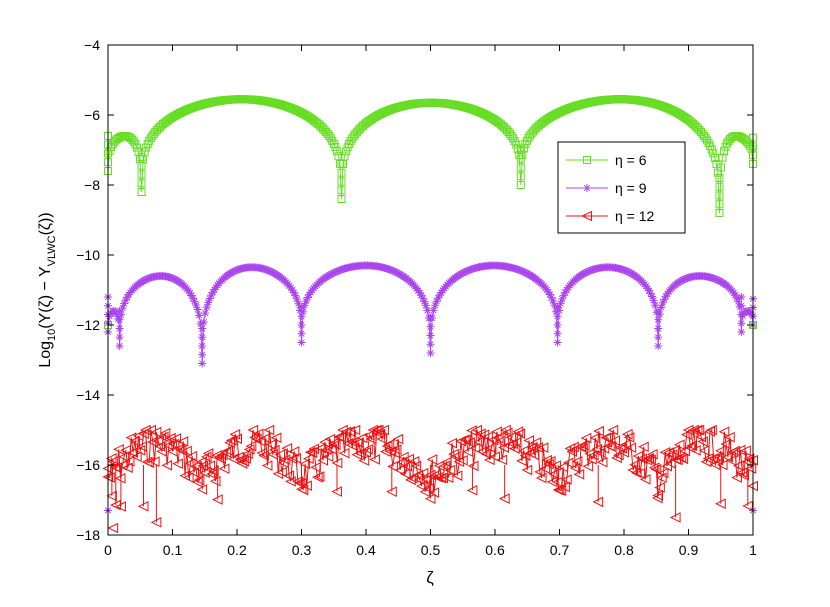  What do you see at coordinates (45, 297) in the screenshot?
I see `y-axis-label-mid: (Y(ζ) − Y` at bounding box center [45, 297].